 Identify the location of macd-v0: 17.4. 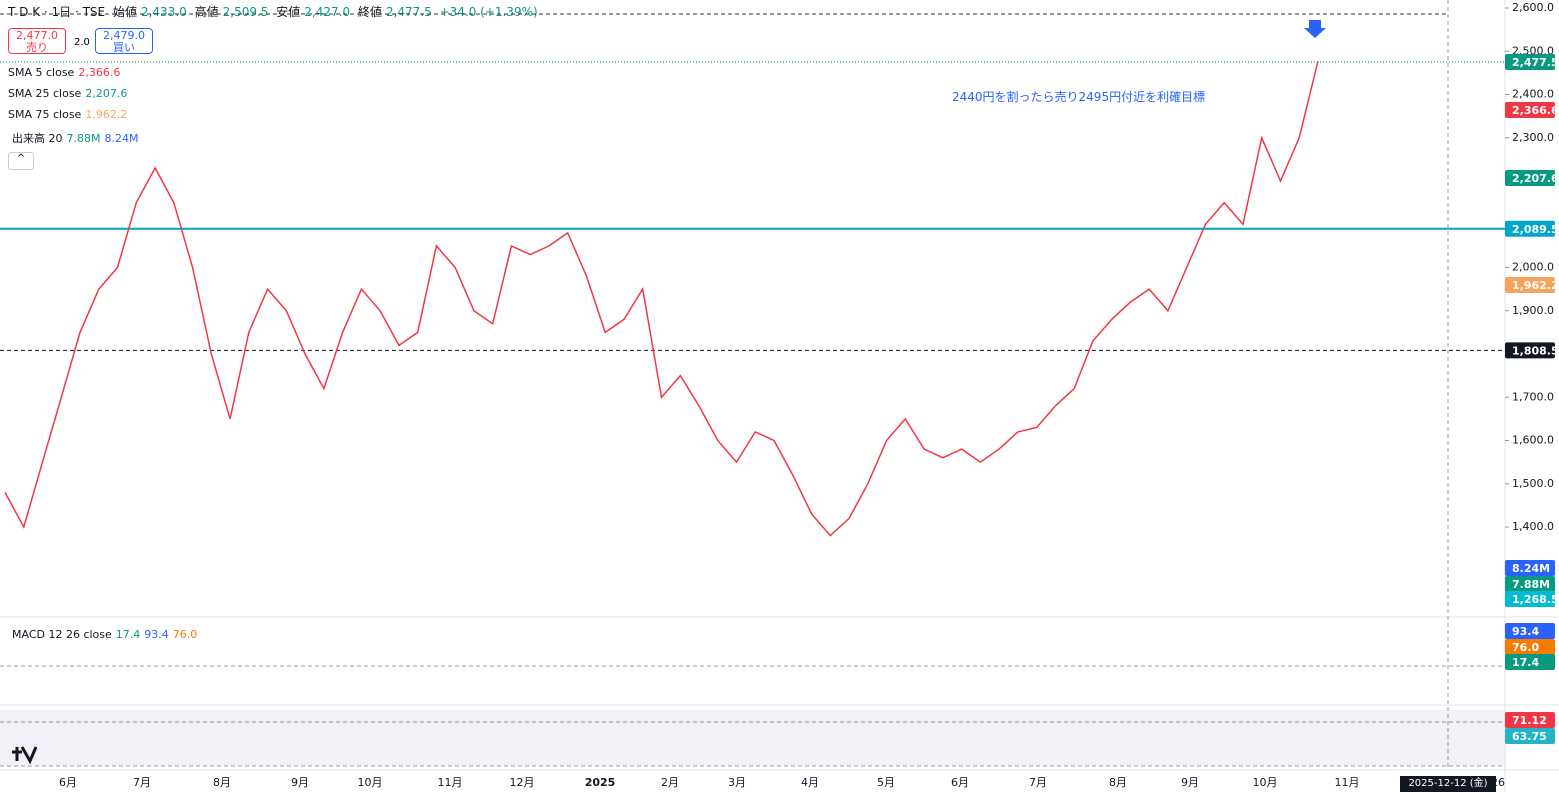
(128, 634).